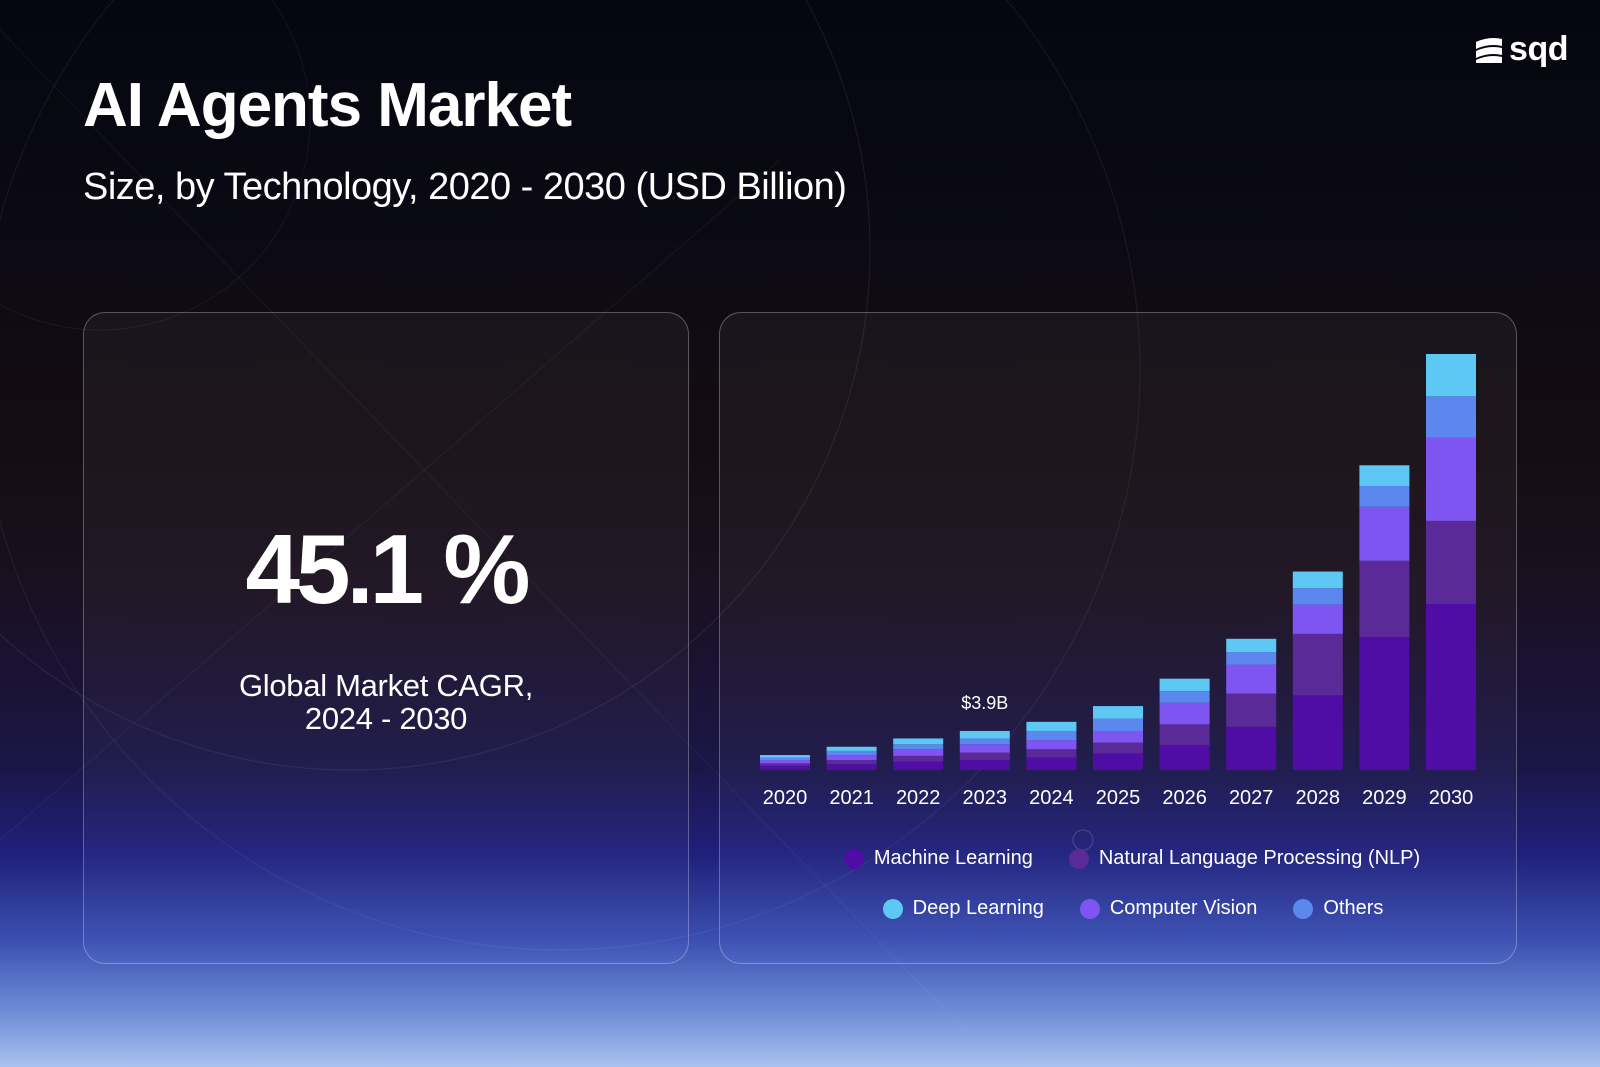  What do you see at coordinates (1384, 476) in the screenshot?
I see `bar-segment-2029-deep-learning` at bounding box center [1384, 476].